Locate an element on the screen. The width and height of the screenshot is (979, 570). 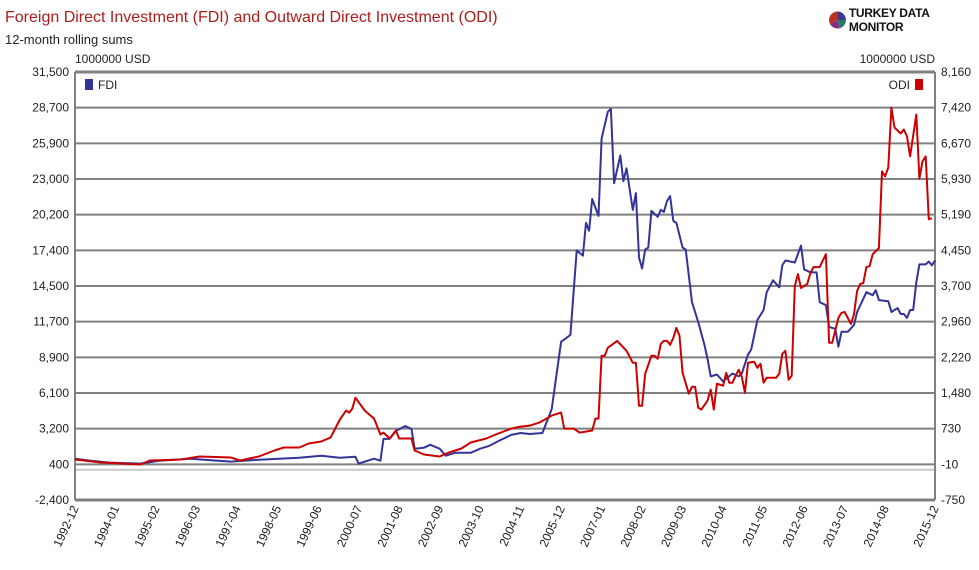
right-tick-label: 1,480 is located at coordinates (956, 393).